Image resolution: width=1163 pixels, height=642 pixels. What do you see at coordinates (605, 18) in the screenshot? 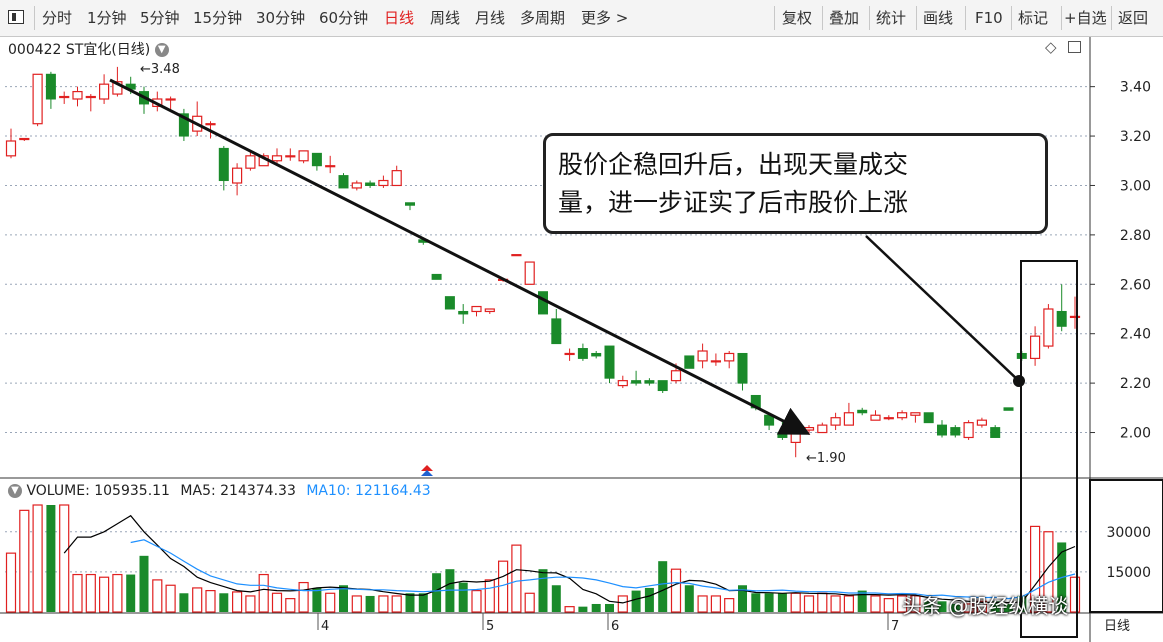
I see `more-periods-button: 更多 >` at bounding box center [605, 18].